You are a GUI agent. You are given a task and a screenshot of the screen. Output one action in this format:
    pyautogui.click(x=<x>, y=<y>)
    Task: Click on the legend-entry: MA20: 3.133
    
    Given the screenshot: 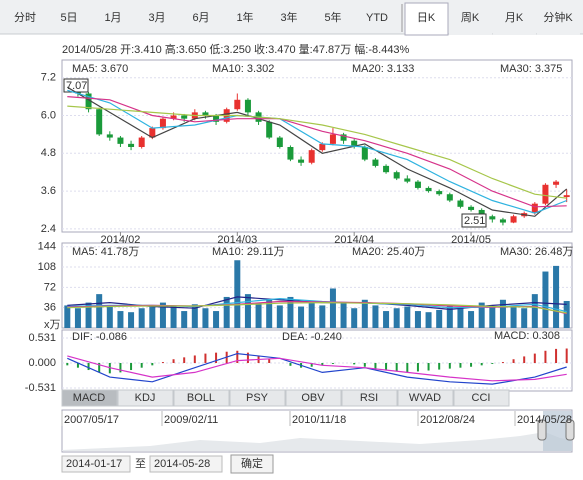 What is the action you would take?
    pyautogui.click(x=383, y=69)
    